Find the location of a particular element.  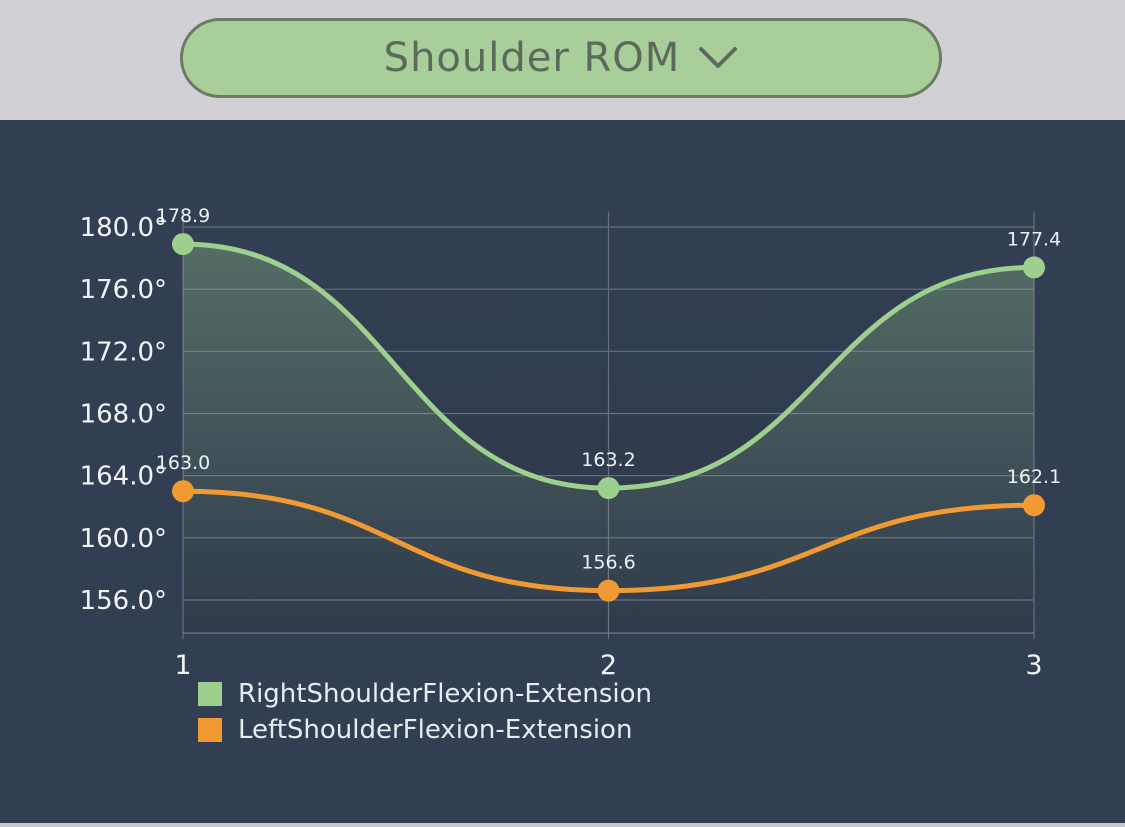

legend-label-left: LeftShoulderFlexion-Extension is located at coordinates (435, 730).